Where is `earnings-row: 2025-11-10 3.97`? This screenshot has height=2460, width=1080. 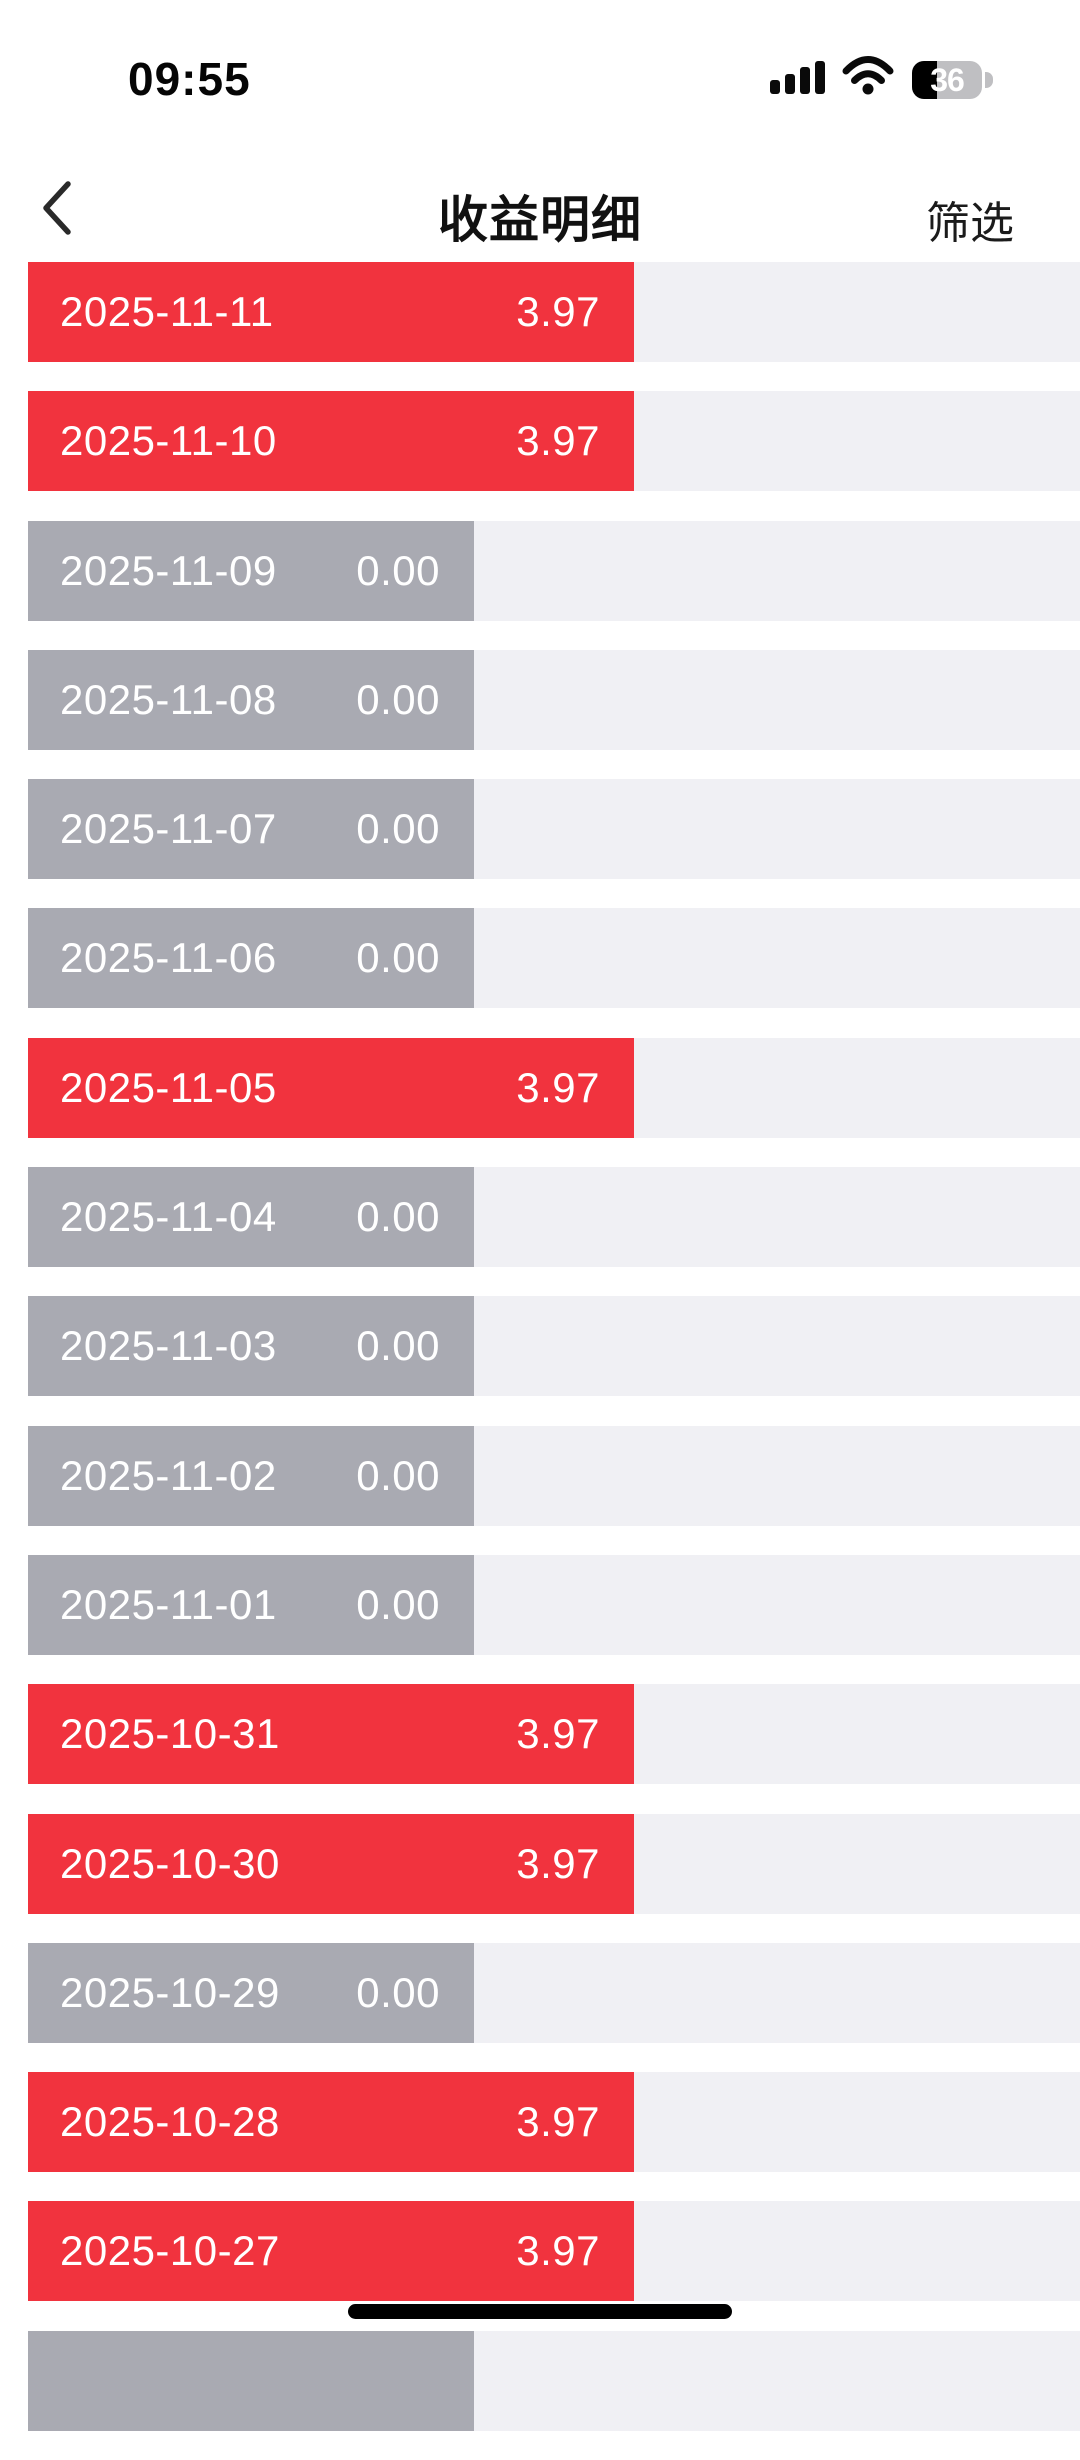
earnings-row: 2025-11-10 3.97 is located at coordinates (554, 441).